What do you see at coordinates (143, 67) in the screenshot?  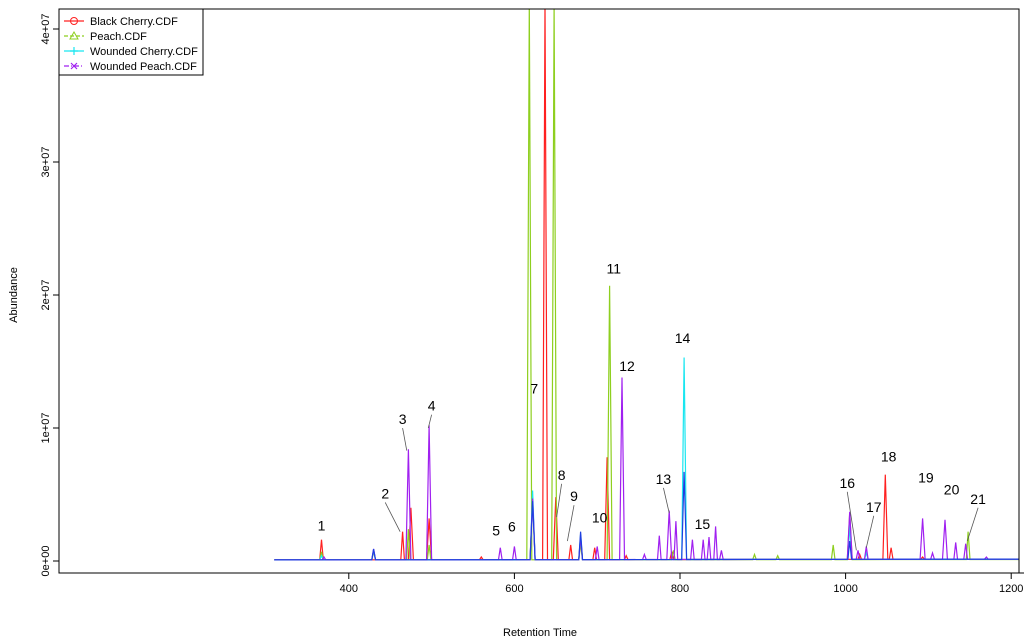 I see `legend-label-3: Wounded Peach.CDF` at bounding box center [143, 67].